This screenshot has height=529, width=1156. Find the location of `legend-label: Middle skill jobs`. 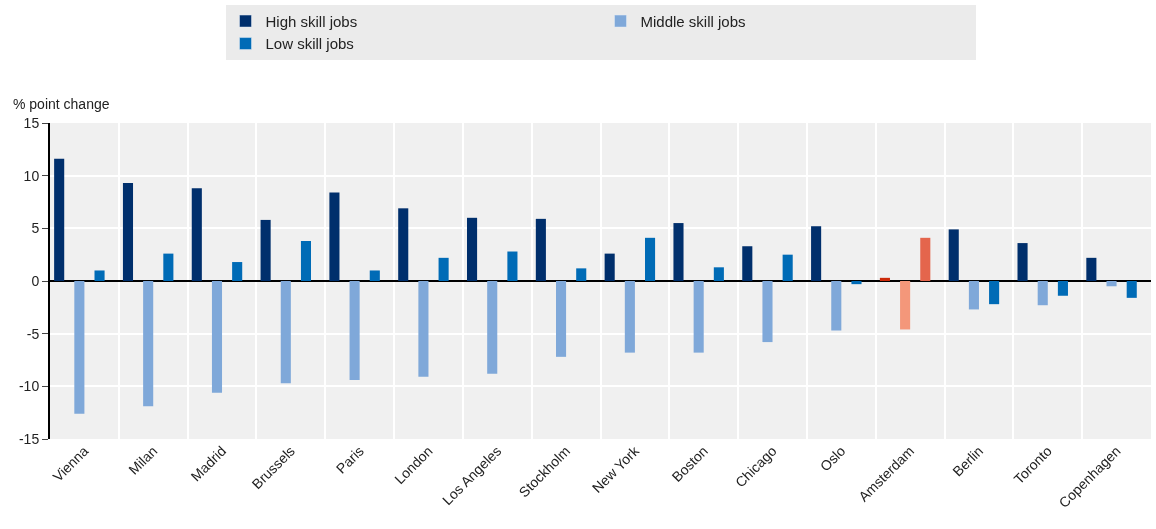

legend-label: Middle skill jobs is located at coordinates (693, 21).